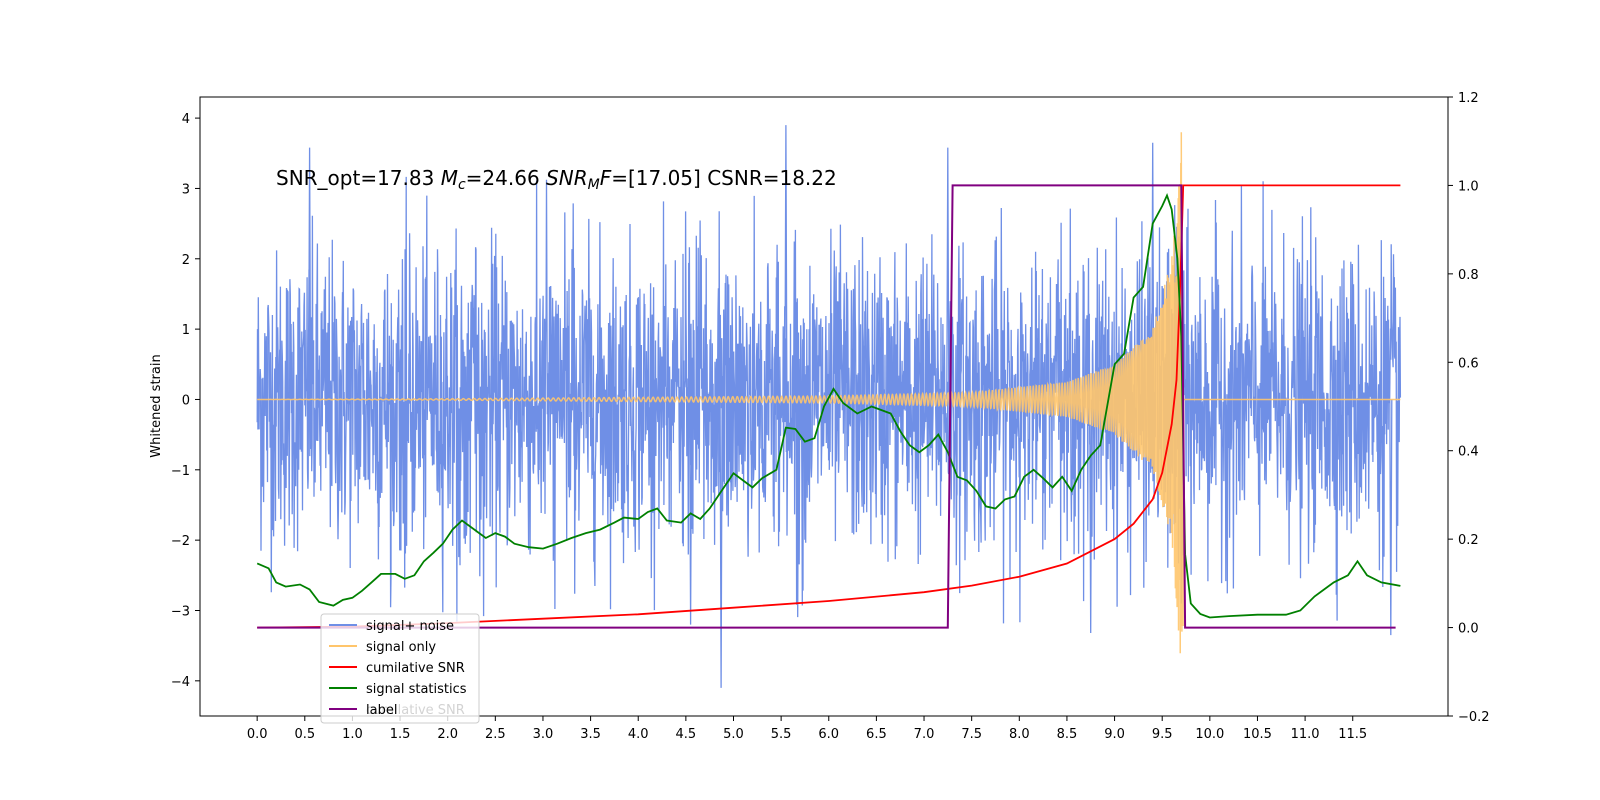 The height and width of the screenshot is (800, 1600). I want to click on y-tick-label: −2, so click(180, 541).